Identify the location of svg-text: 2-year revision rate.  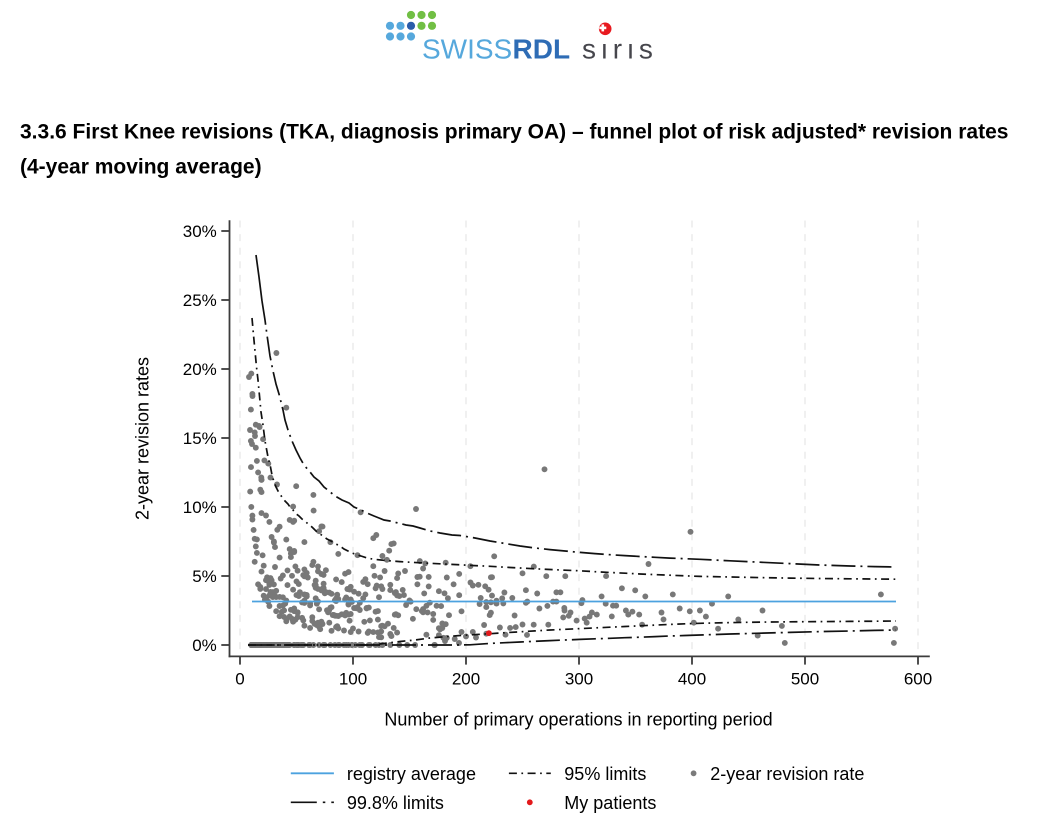
(787, 774).